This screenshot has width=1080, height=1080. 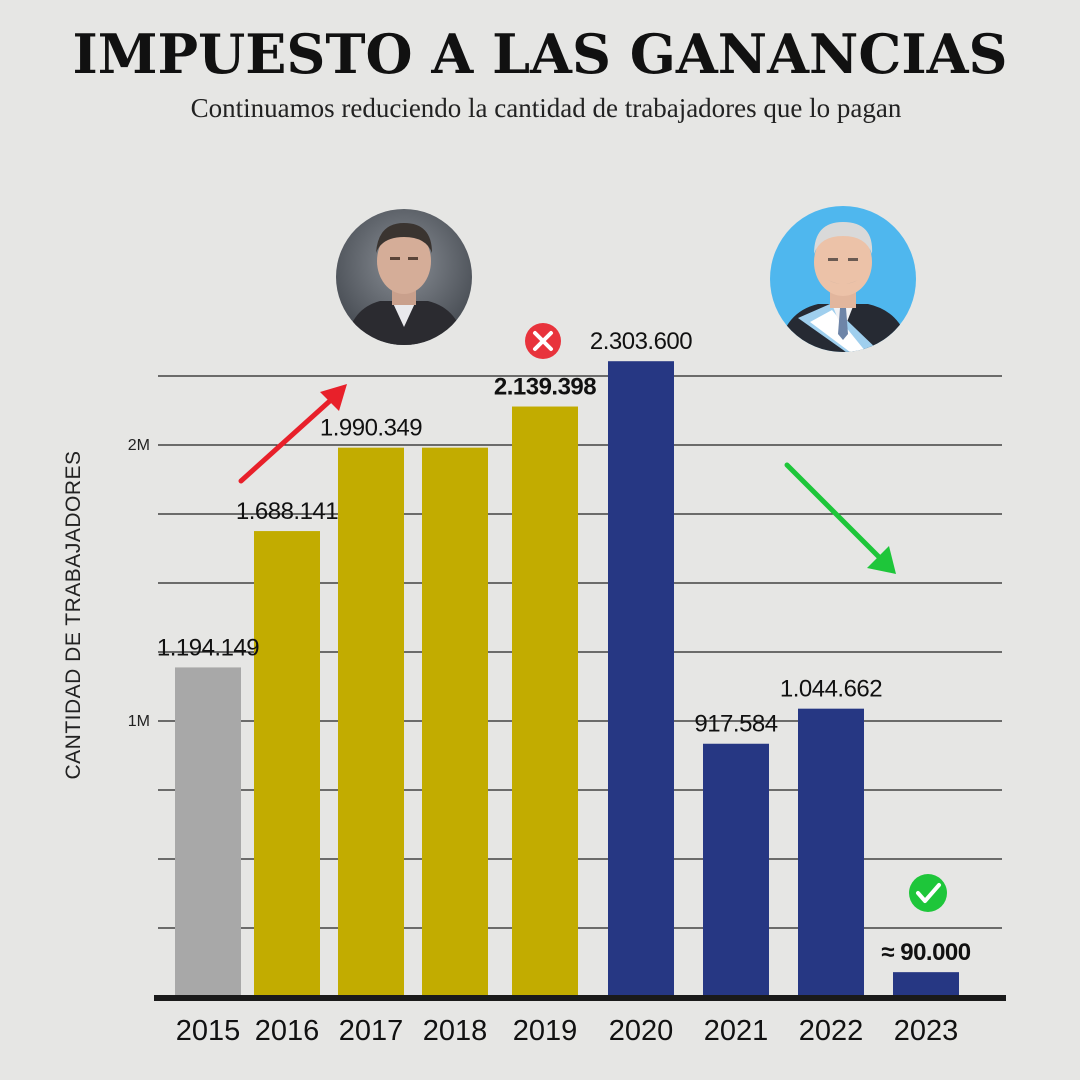 I want to click on bar-2019, so click(x=545, y=702).